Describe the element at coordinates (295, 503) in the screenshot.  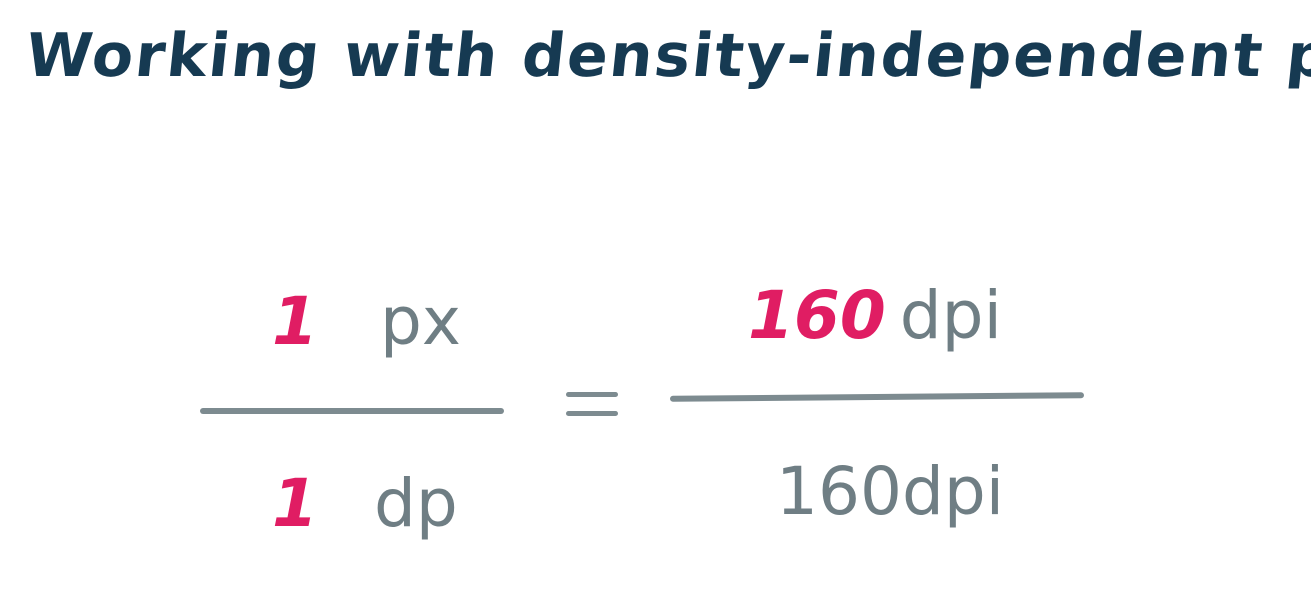
I see `left-denominator-number: 1` at that location.